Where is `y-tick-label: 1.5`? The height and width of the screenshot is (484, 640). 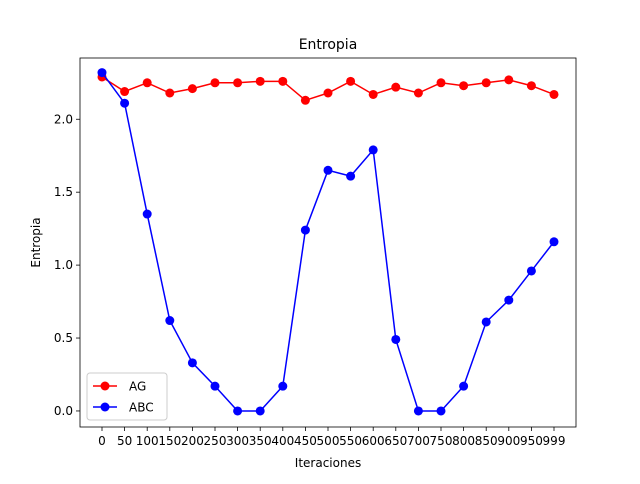 y-tick-label: 1.5 is located at coordinates (63, 192).